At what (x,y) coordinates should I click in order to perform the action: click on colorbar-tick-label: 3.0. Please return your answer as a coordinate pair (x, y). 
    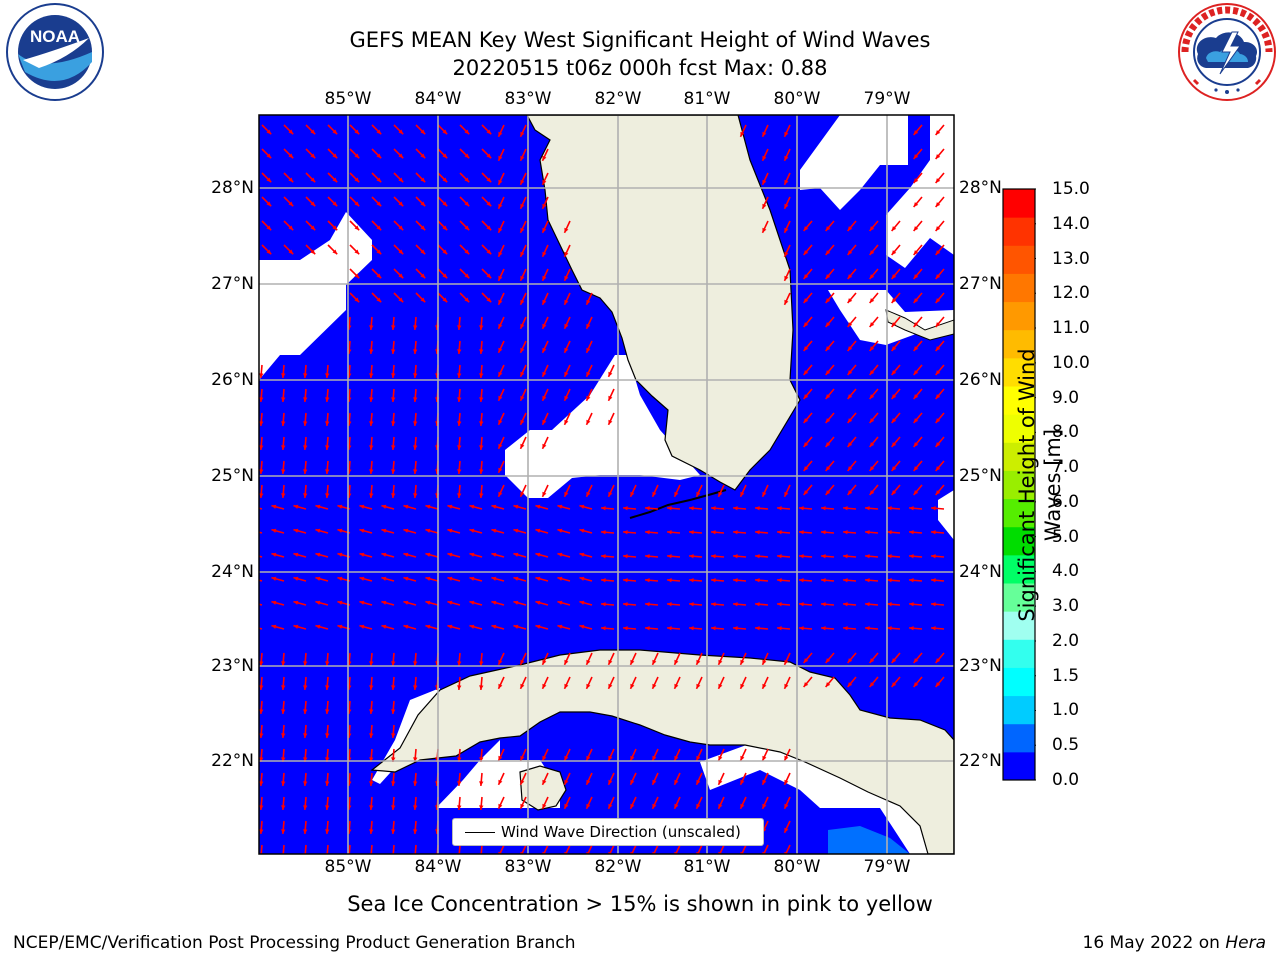
    Looking at the image, I should click on (1066, 606).